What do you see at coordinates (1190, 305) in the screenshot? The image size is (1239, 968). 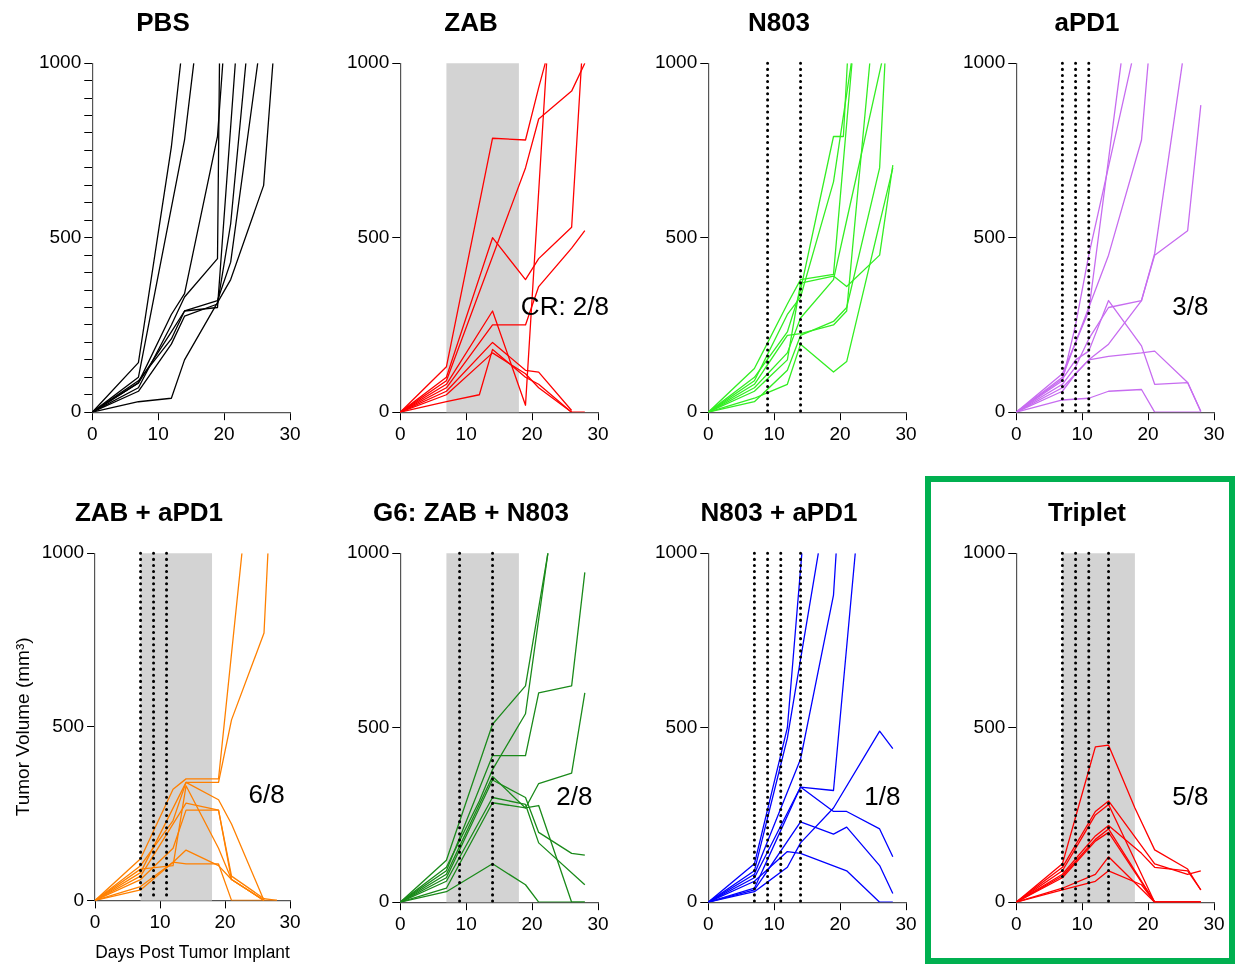 I see `annotation: 3/8` at bounding box center [1190, 305].